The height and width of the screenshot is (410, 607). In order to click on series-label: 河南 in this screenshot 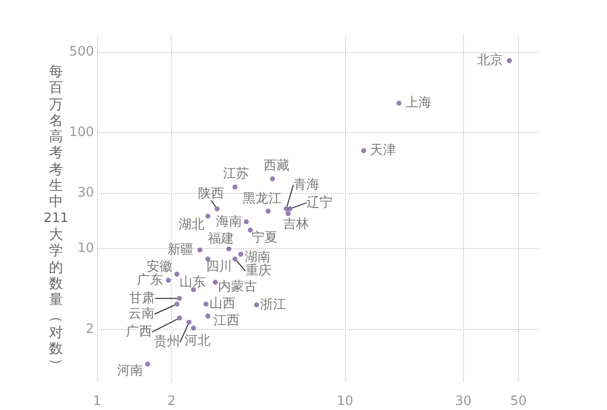, I will do `click(130, 371)`.